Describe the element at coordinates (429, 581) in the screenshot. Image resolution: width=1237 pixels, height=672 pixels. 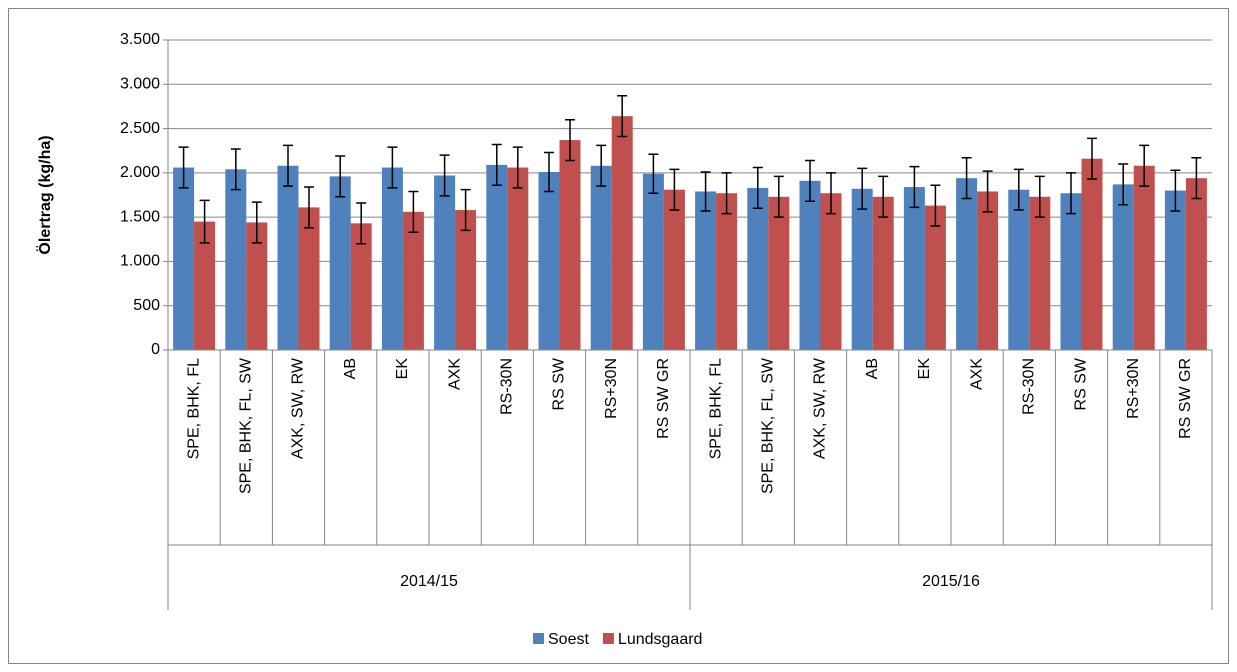
I see `group-label: 2014/15` at that location.